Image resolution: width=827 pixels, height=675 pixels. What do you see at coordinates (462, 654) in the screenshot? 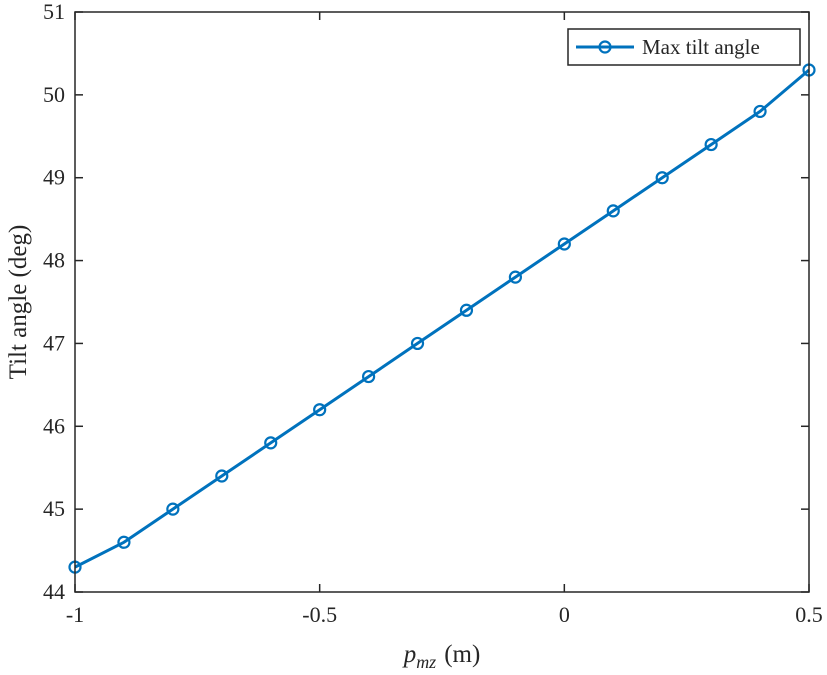
I see `x-axis-label-unit: (m)` at bounding box center [462, 654].